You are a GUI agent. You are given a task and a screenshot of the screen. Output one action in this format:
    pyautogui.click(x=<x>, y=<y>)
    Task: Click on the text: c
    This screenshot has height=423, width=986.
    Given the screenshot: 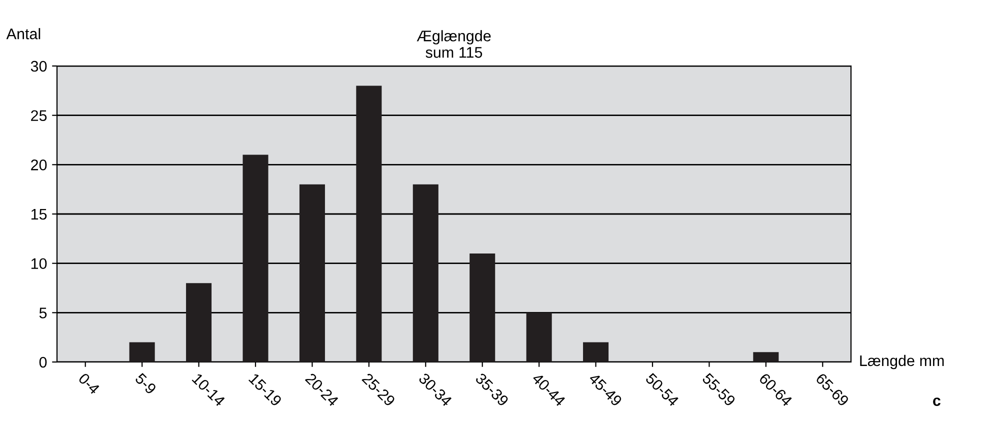 What is the action you would take?
    pyautogui.click(x=936, y=402)
    